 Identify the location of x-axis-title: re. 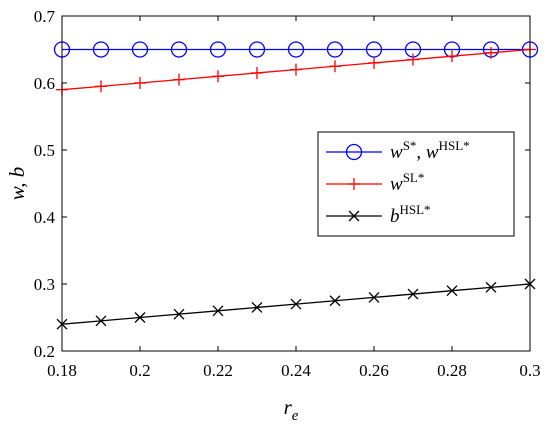
(291, 409).